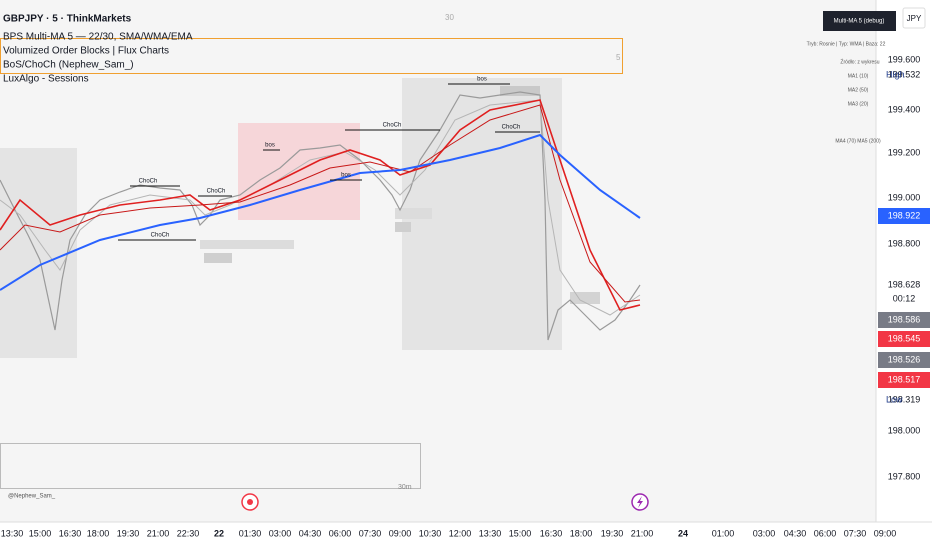 This screenshot has width=932, height=550. Describe the element at coordinates (858, 76) in the screenshot. I see `table-cell: MA1 (10)` at that location.